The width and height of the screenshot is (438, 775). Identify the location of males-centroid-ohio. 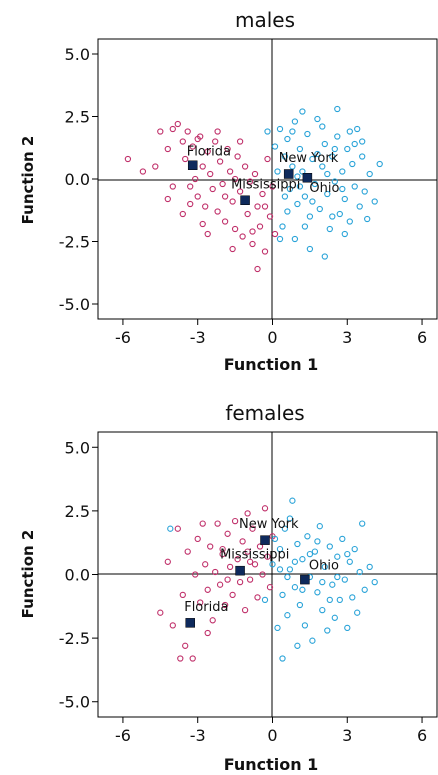
(307, 178).